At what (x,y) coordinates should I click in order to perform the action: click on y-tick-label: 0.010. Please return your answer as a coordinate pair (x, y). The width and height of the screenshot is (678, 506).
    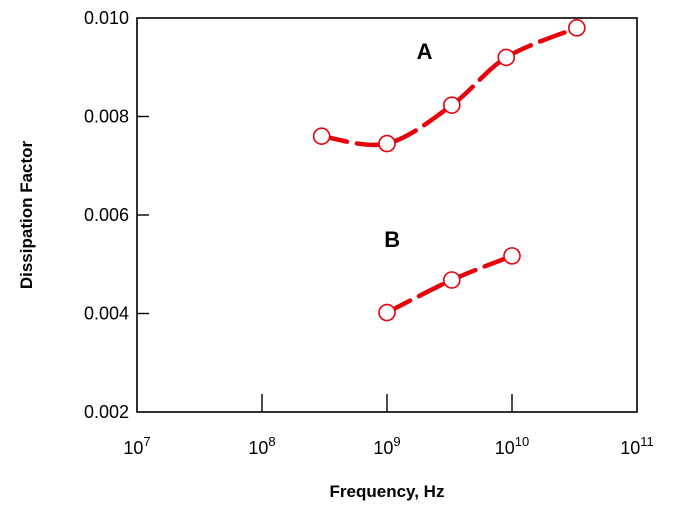
    Looking at the image, I should click on (106, 18).